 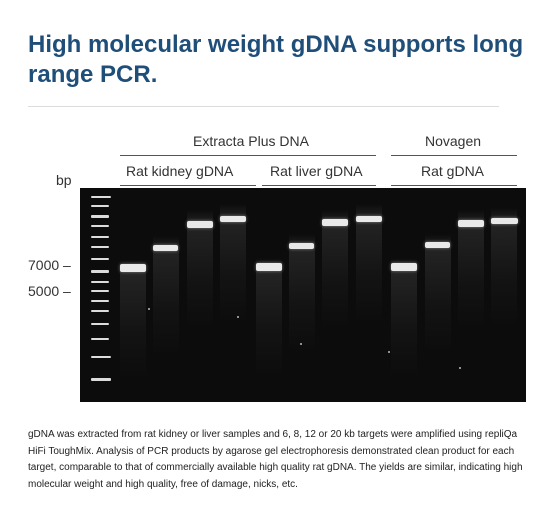 I want to click on group-line-kidney, so click(x=188, y=185).